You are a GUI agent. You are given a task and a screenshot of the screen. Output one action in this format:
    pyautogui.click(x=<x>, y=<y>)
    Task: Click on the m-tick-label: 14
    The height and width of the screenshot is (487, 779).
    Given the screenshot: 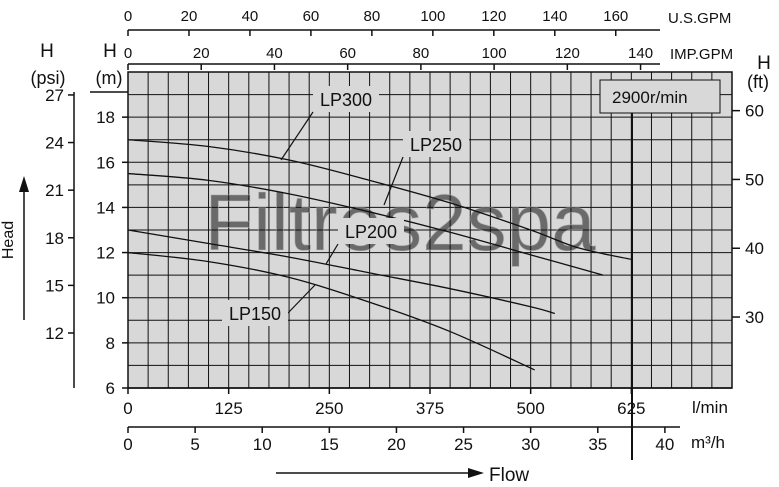 What is the action you would take?
    pyautogui.click(x=105, y=207)
    